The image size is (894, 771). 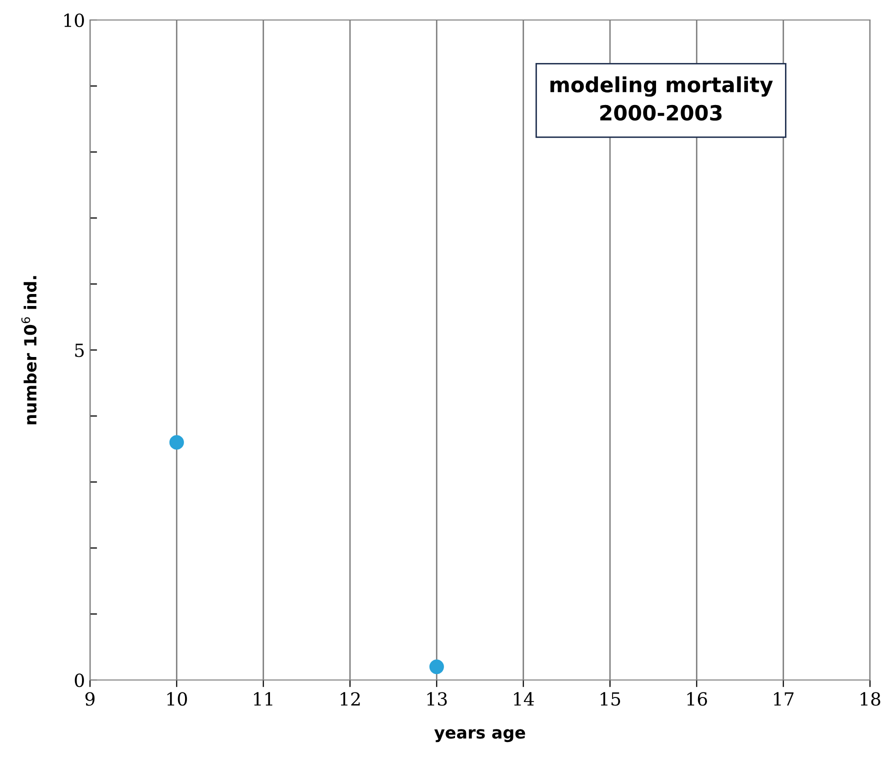 I want to click on x-tick-label: 14, so click(x=524, y=699).